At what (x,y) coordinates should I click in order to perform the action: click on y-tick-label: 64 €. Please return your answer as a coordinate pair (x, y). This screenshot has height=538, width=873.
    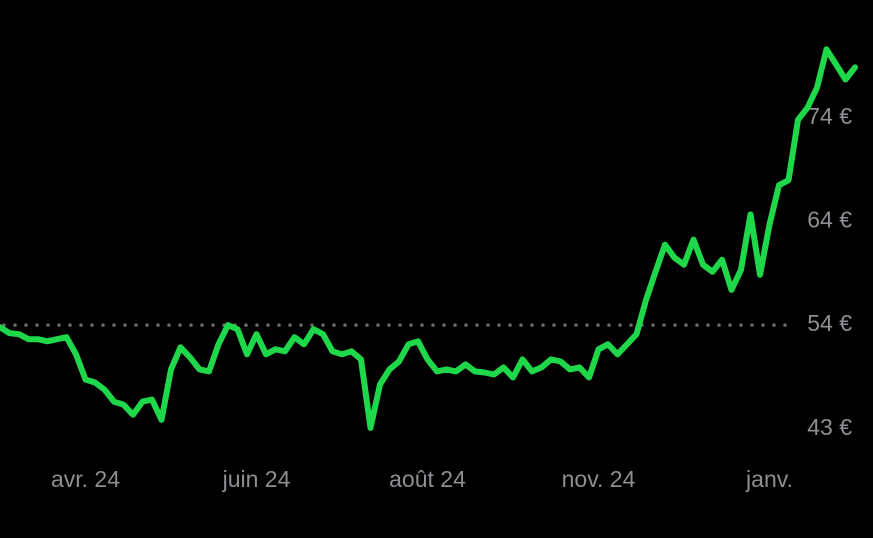
    Looking at the image, I should click on (829, 220).